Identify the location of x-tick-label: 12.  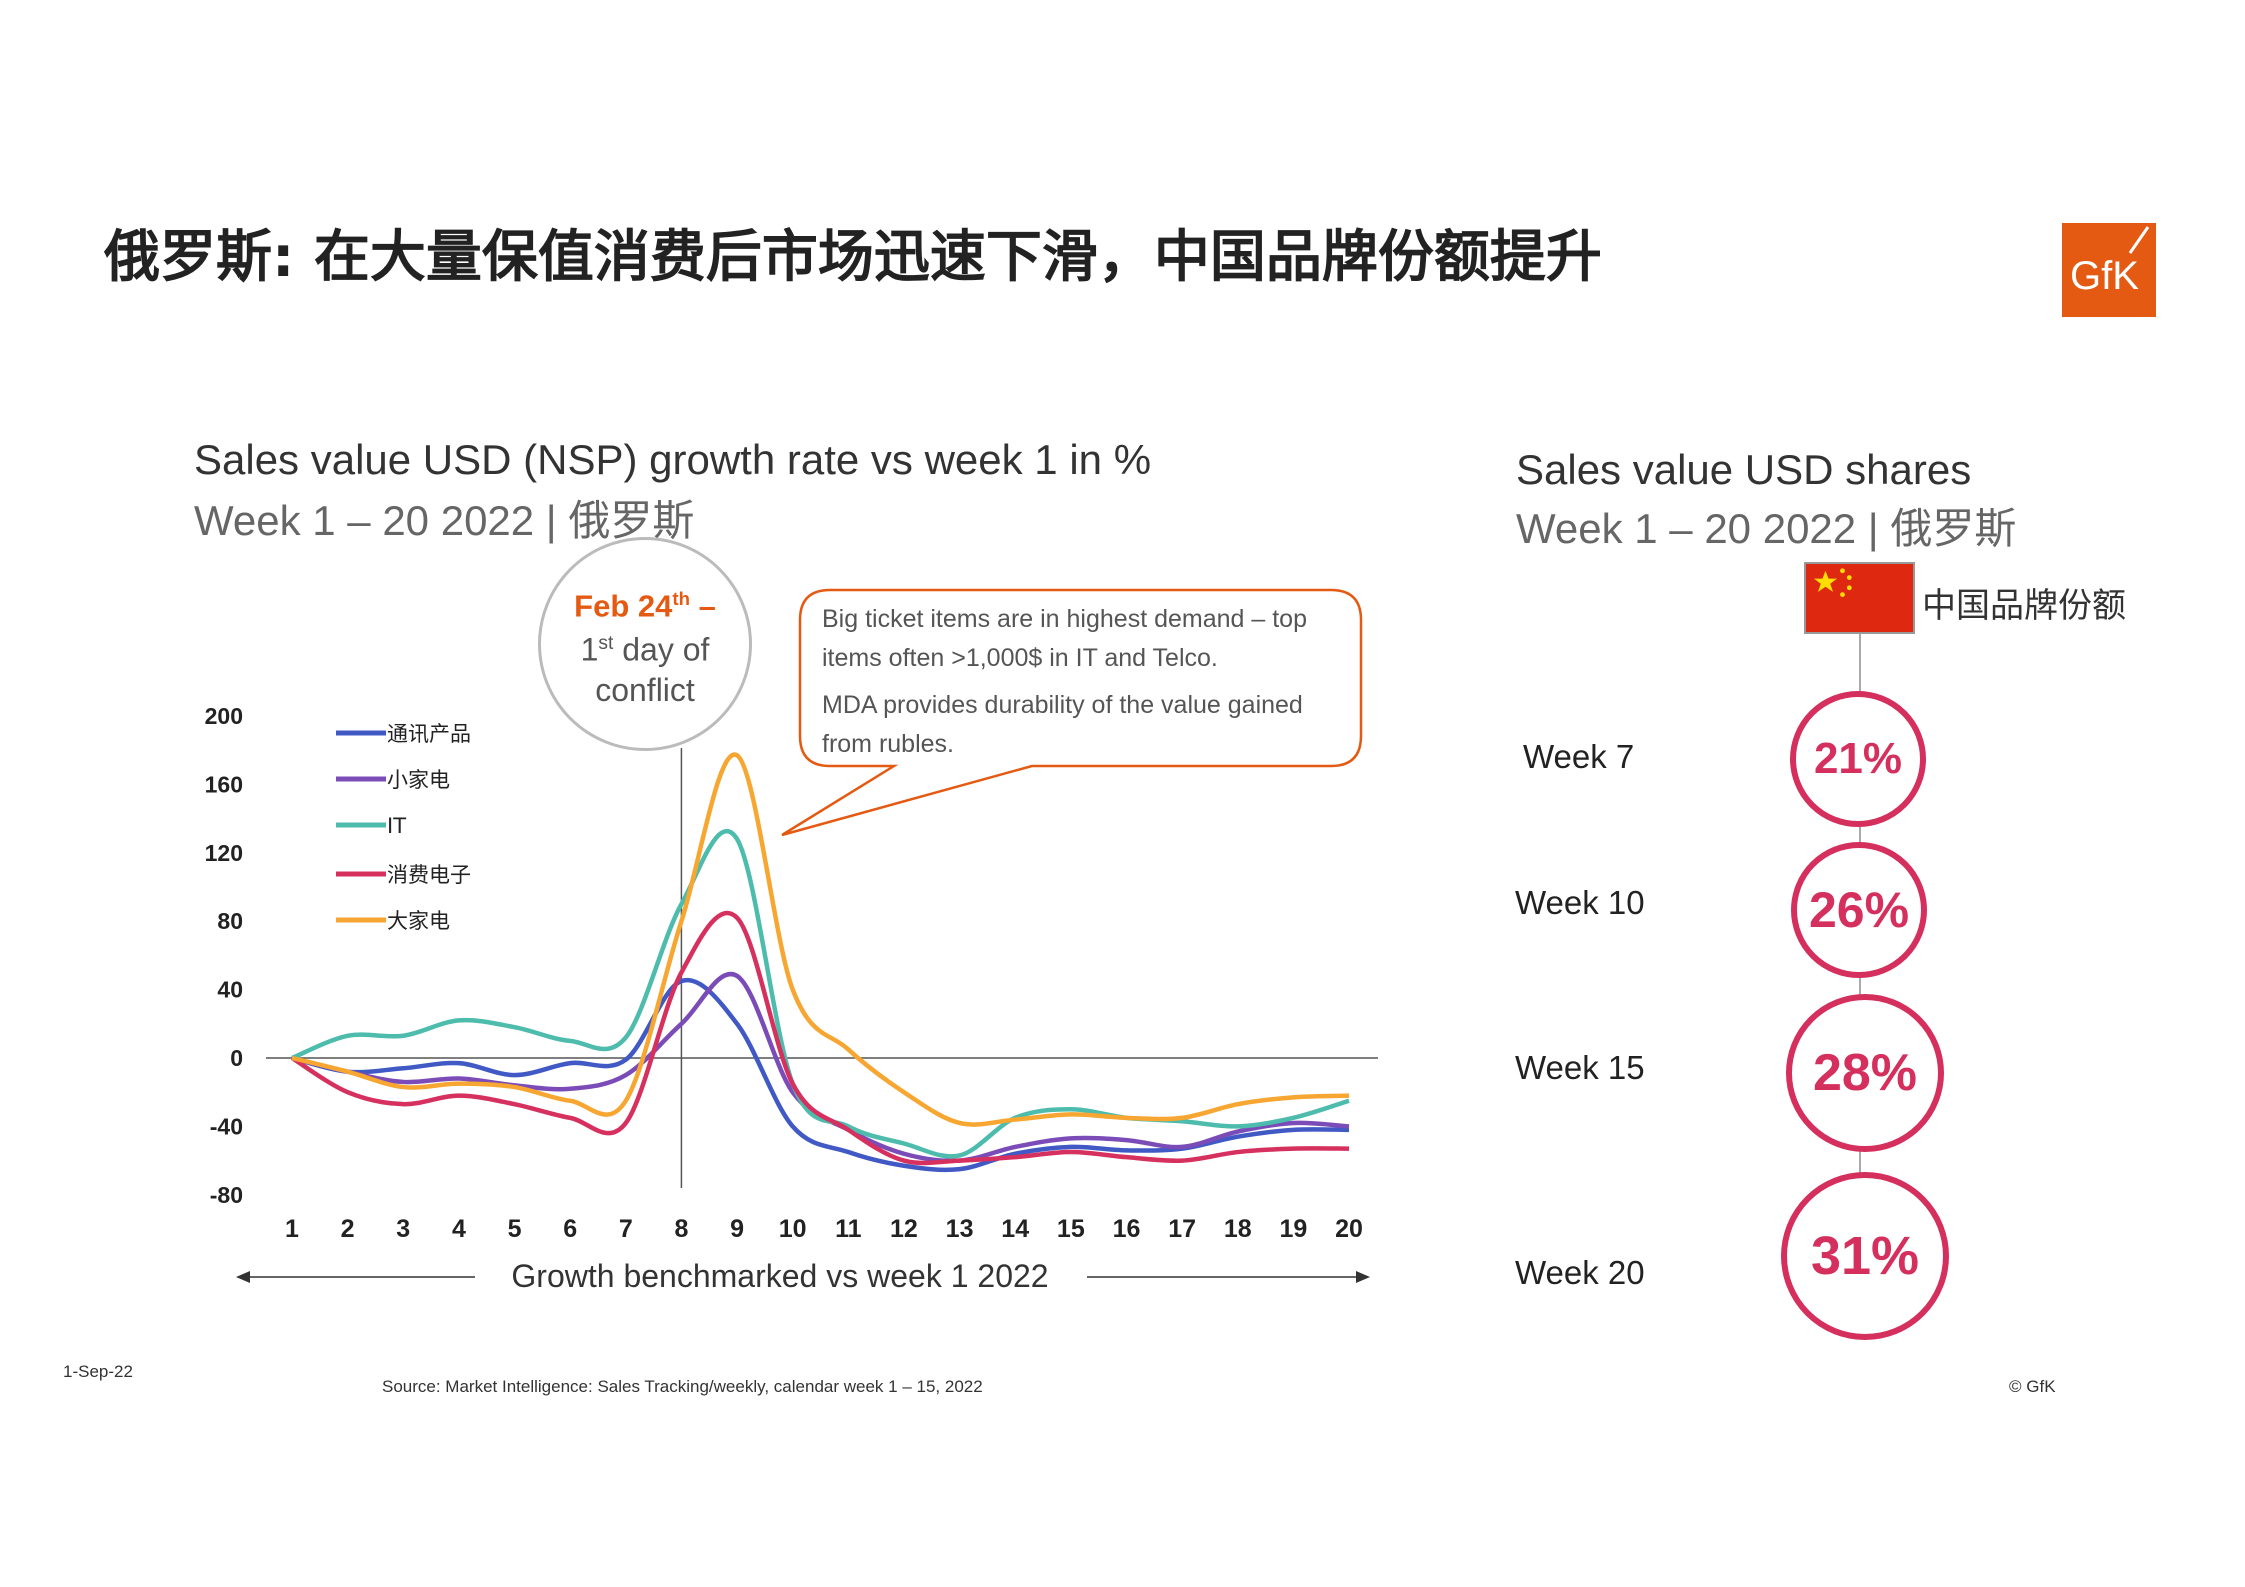
(904, 1229).